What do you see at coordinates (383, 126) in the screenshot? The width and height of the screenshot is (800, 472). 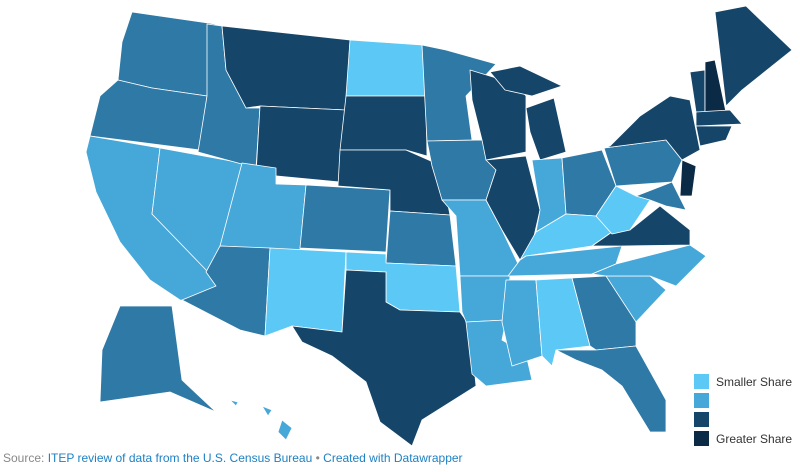 I see `state-sd` at bounding box center [383, 126].